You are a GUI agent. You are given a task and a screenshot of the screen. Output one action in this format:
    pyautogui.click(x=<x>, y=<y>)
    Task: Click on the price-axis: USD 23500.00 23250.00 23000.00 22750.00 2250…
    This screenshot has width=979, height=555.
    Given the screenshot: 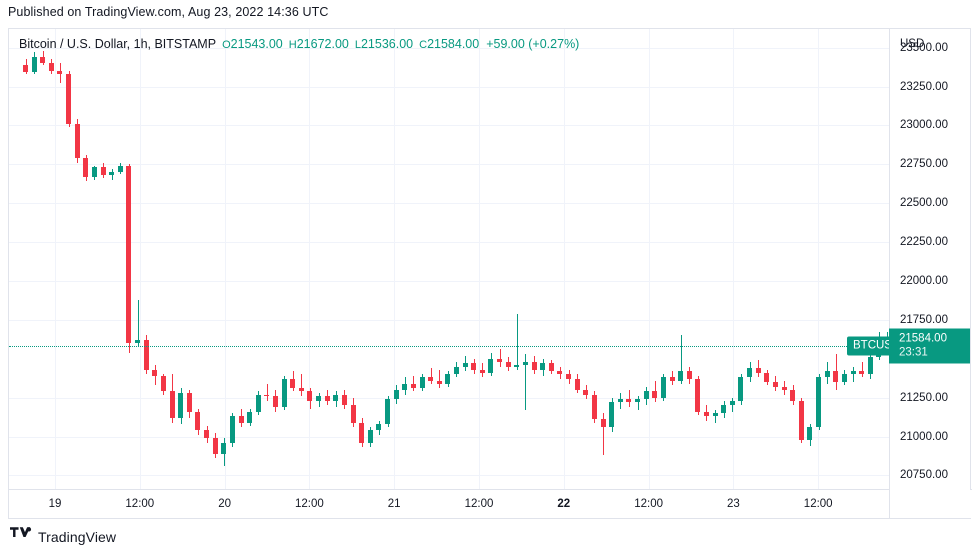 What is the action you would take?
    pyautogui.click(x=929, y=273)
    